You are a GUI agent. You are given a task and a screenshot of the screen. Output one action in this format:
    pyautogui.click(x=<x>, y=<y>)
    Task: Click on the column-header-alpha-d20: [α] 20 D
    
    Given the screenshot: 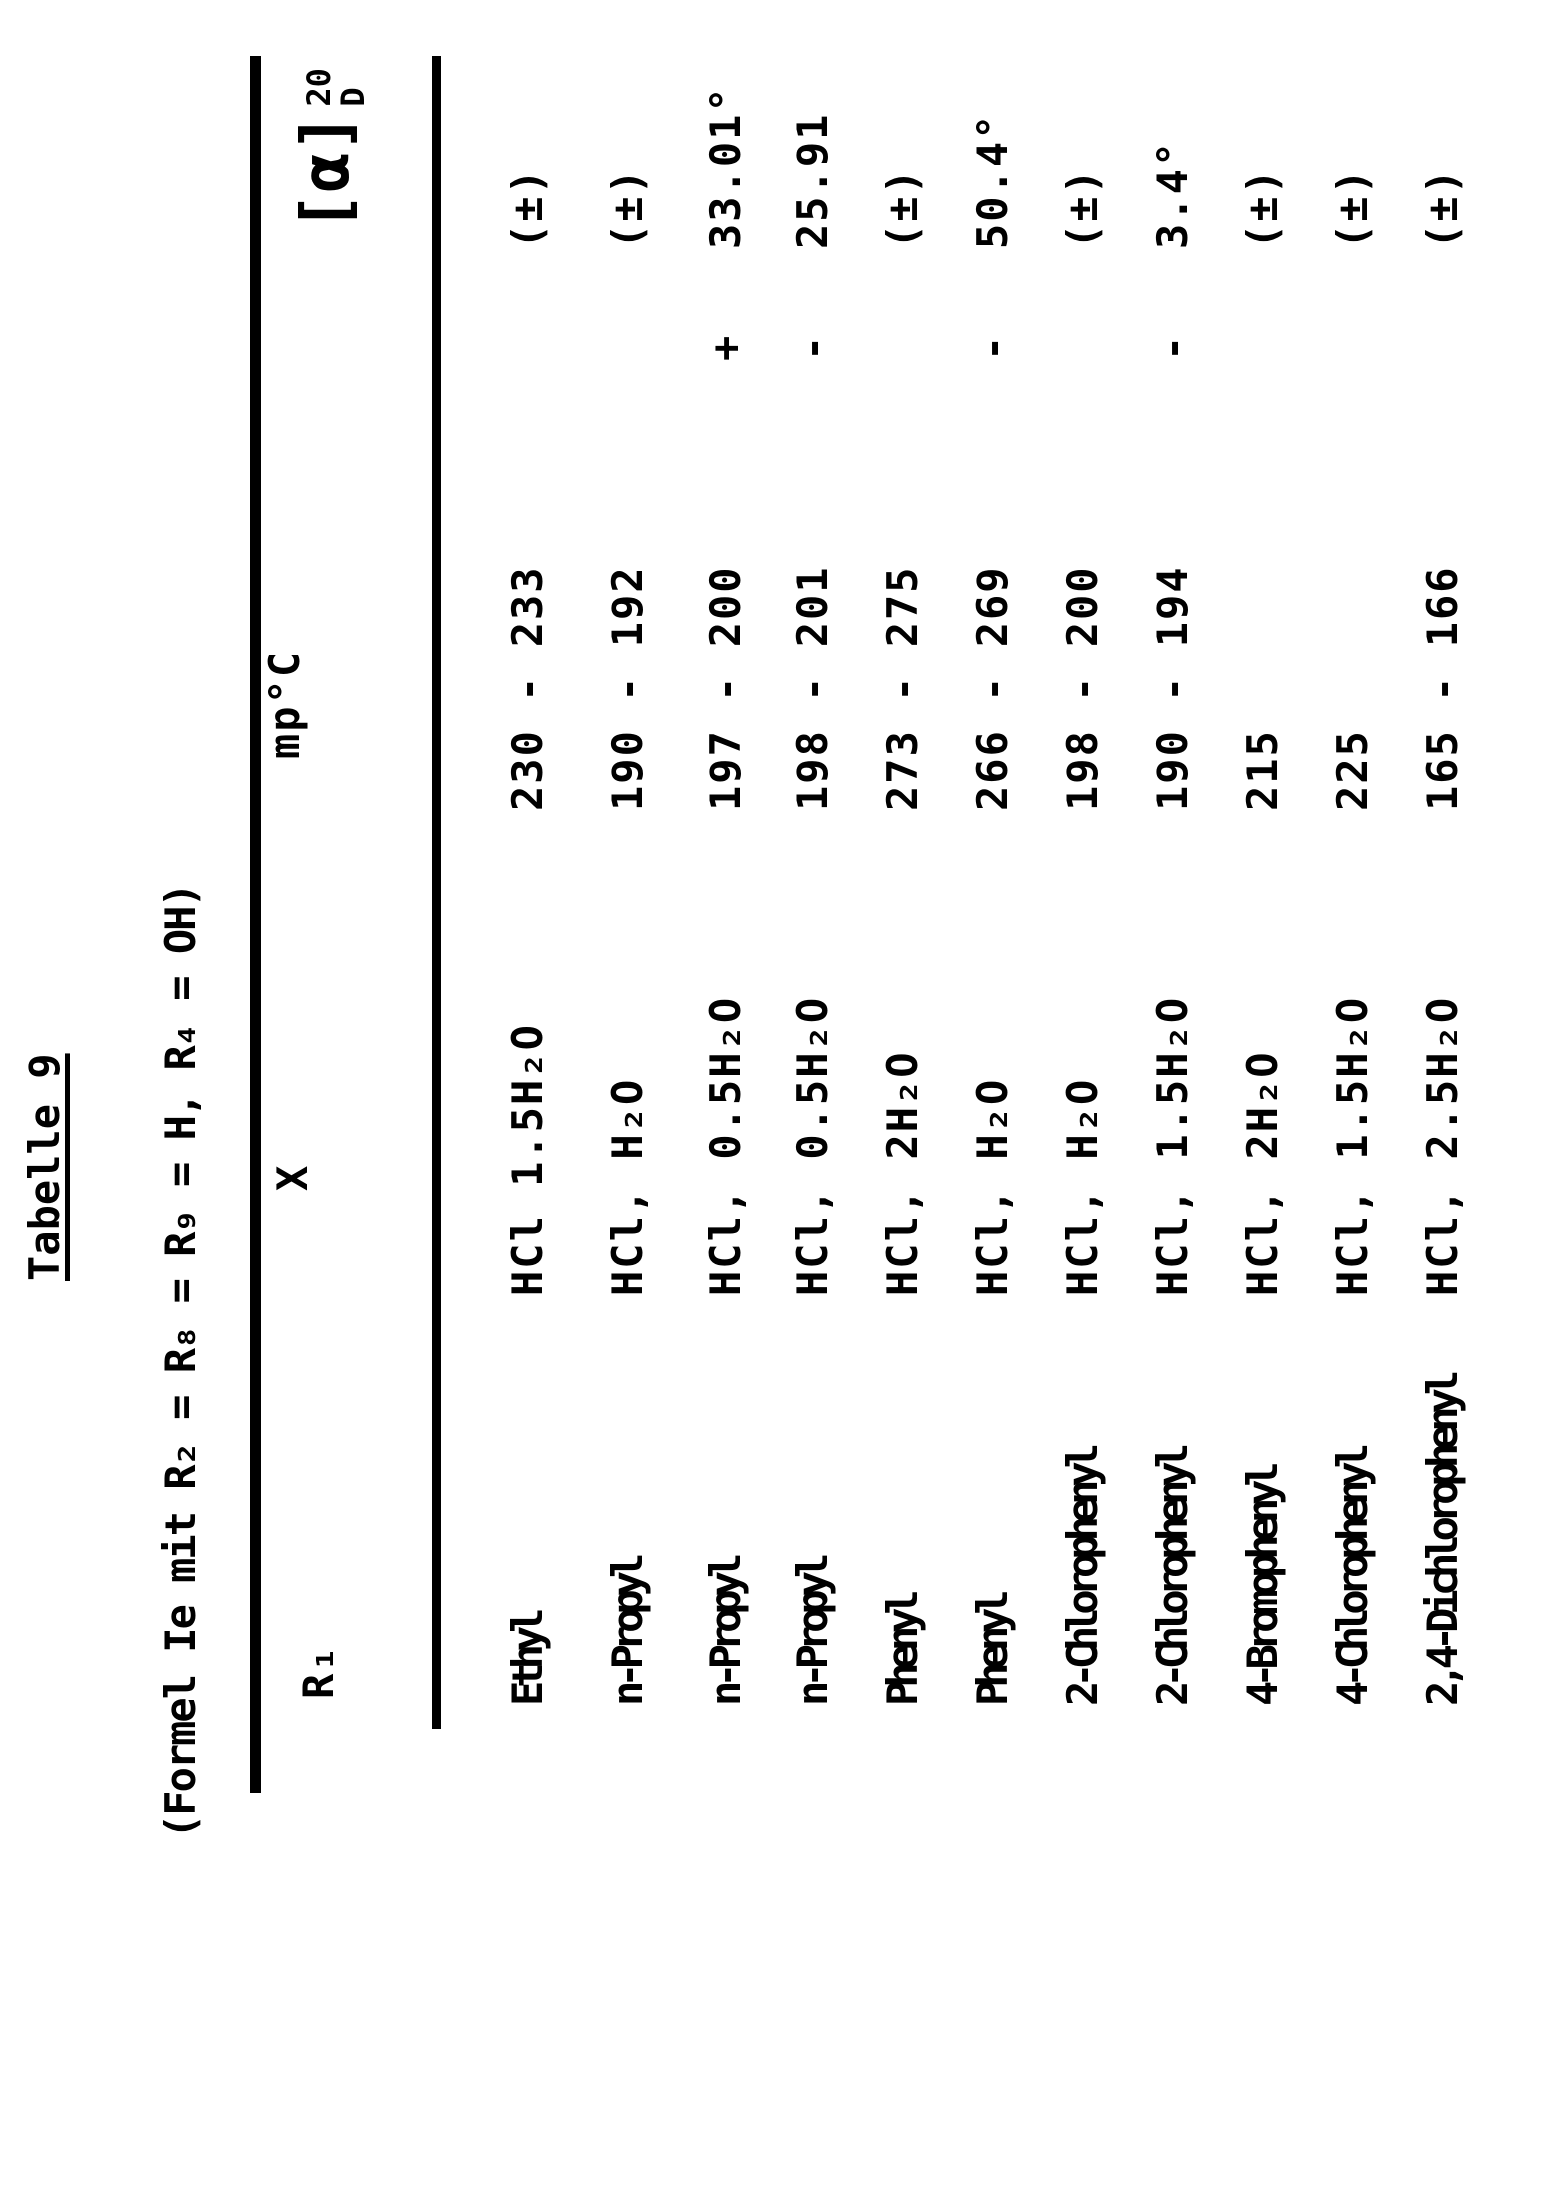 What is the action you would take?
    pyautogui.click(x=330, y=200)
    